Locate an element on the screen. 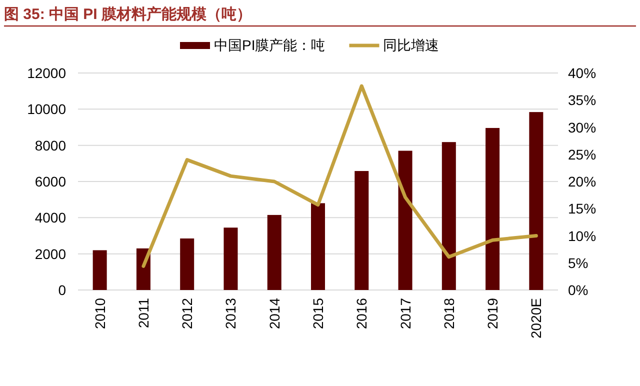 The width and height of the screenshot is (640, 386). x-tick-label: 2012 is located at coordinates (187, 314).